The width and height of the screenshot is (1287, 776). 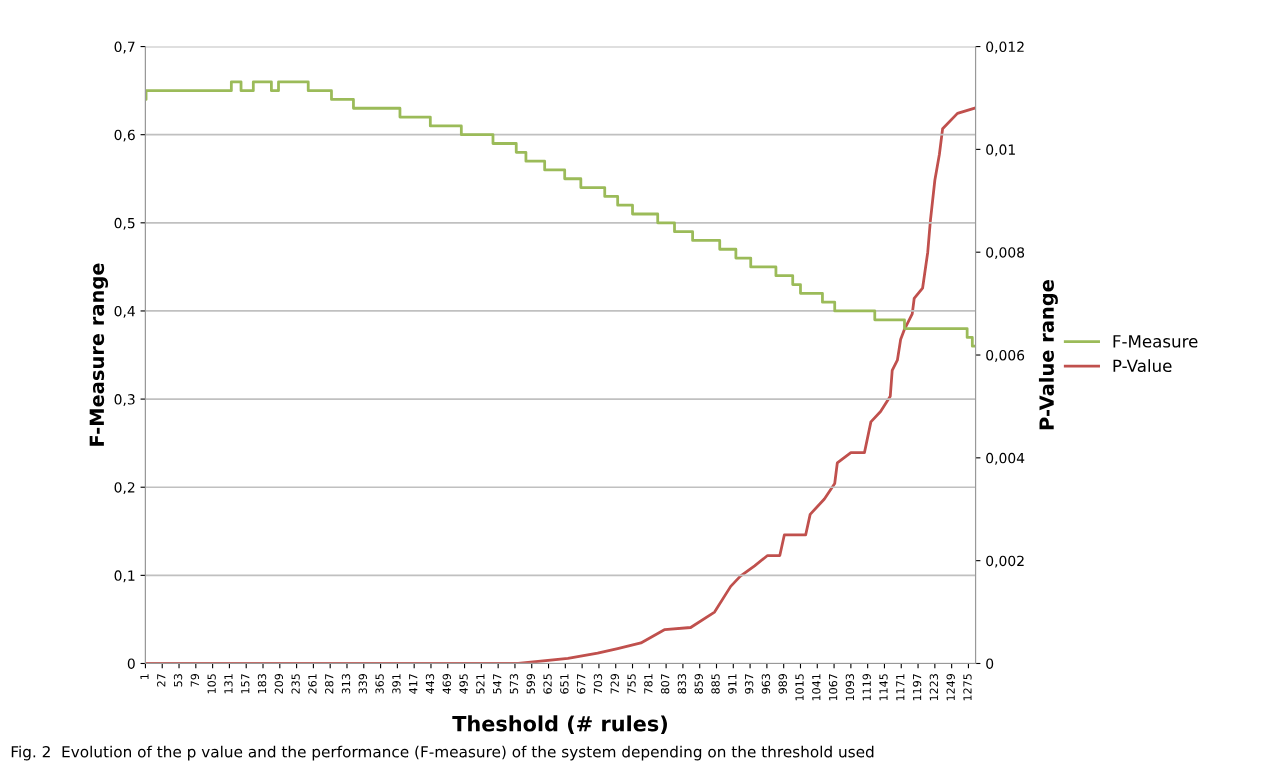 I want to click on x-tick-label: 131, so click(x=228, y=684).